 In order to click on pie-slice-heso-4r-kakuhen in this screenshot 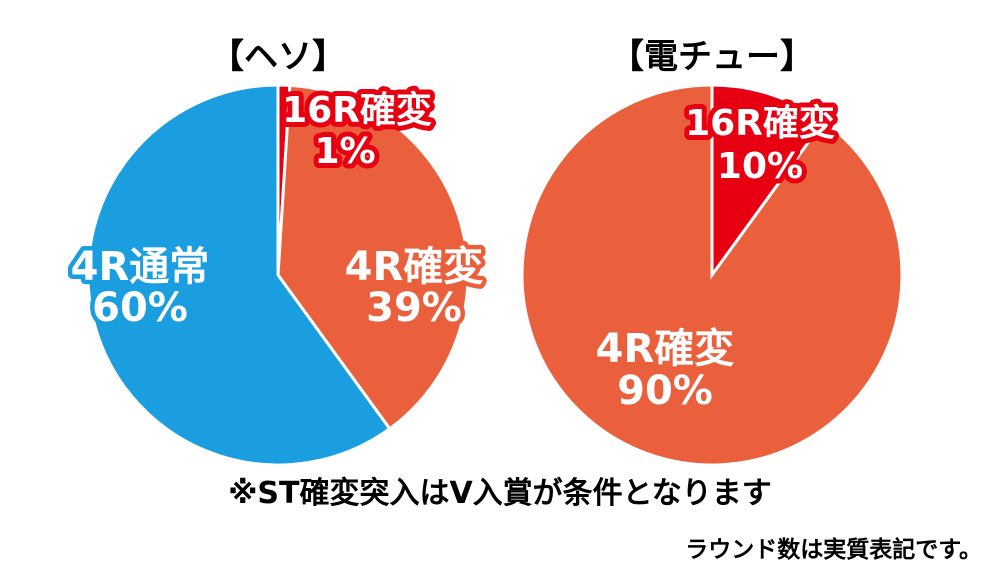, I will do `click(373, 257)`.